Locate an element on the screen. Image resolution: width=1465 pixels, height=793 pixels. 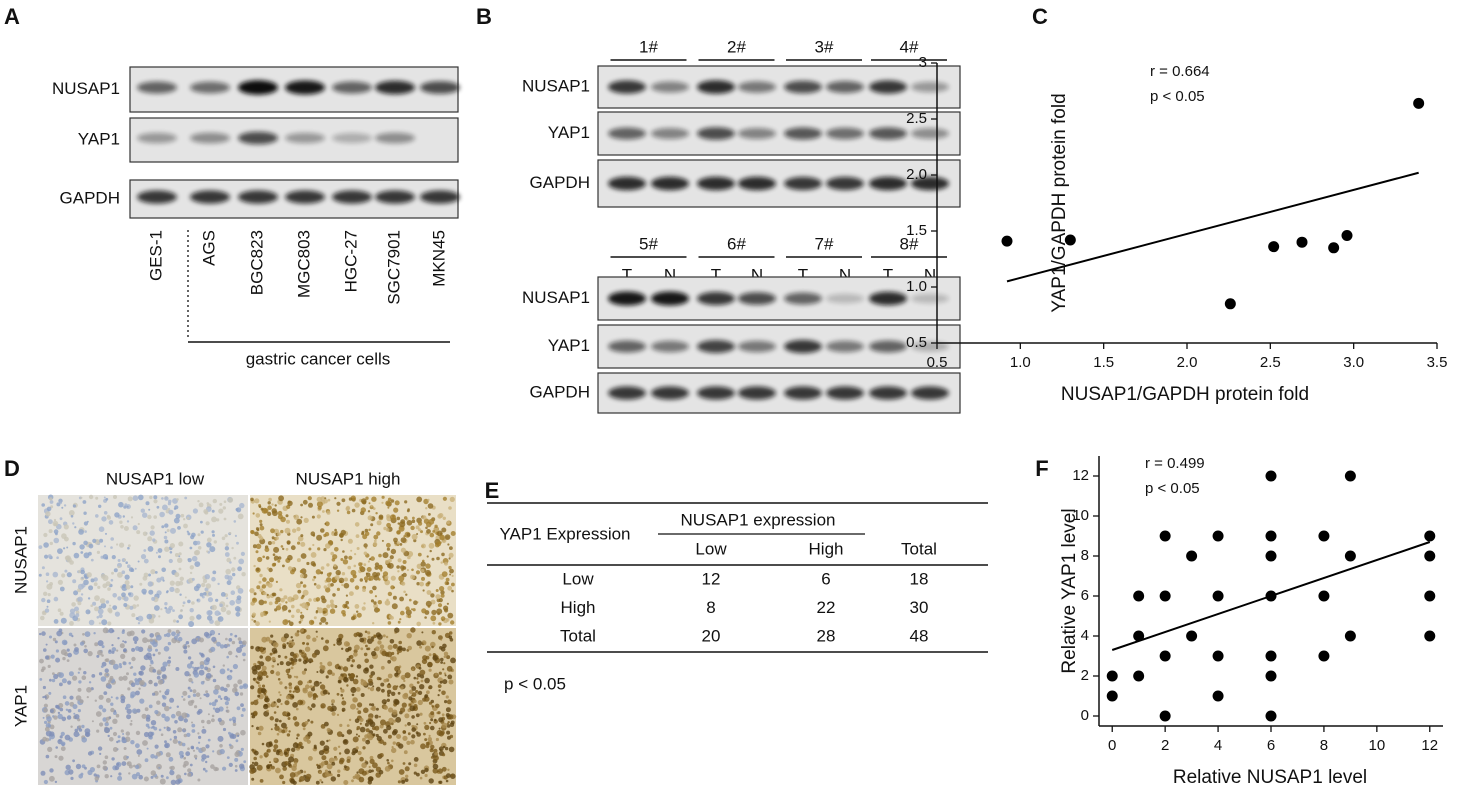
label: 4# is located at coordinates (909, 46).